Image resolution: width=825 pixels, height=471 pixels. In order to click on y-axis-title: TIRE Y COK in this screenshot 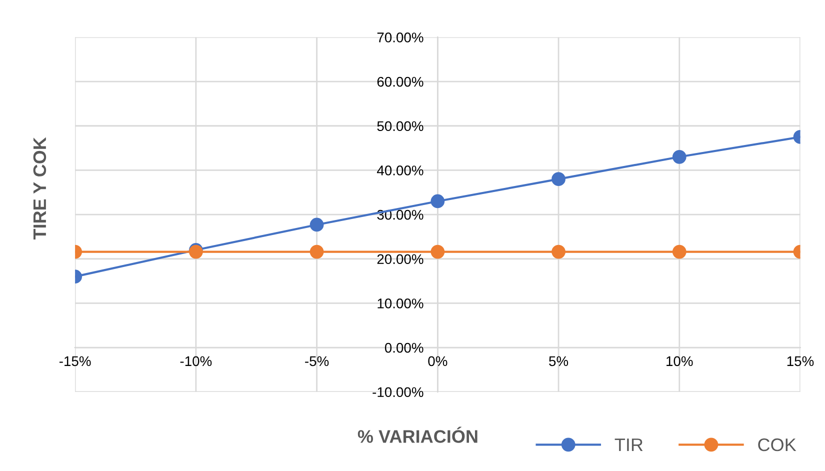, I will do `click(39, 188)`.